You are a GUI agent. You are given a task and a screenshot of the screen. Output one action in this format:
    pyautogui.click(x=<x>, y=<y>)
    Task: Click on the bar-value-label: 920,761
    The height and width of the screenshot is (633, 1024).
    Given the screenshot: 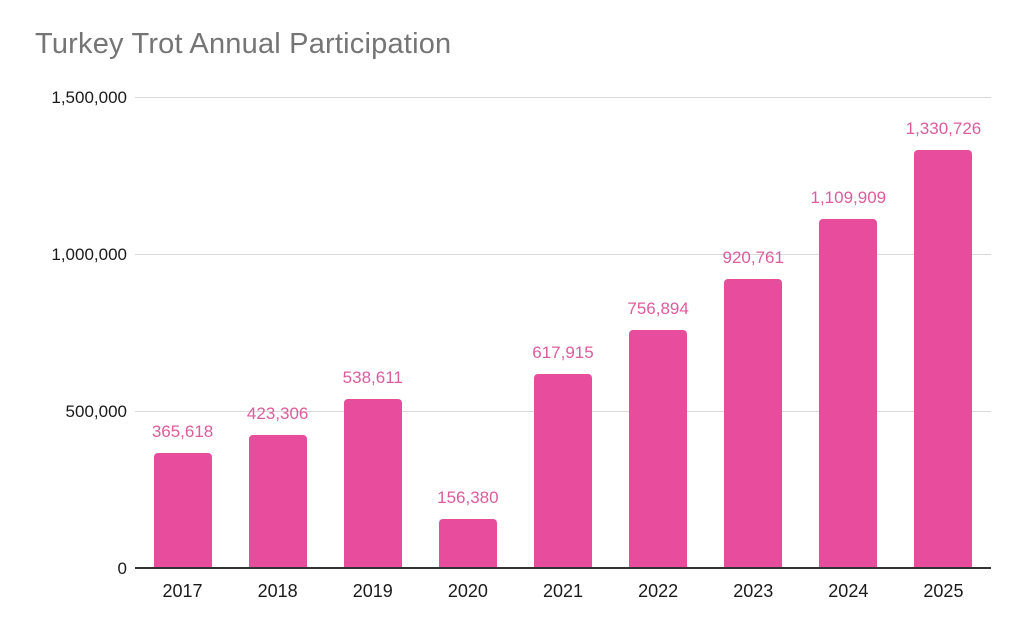 What is the action you would take?
    pyautogui.click(x=753, y=257)
    